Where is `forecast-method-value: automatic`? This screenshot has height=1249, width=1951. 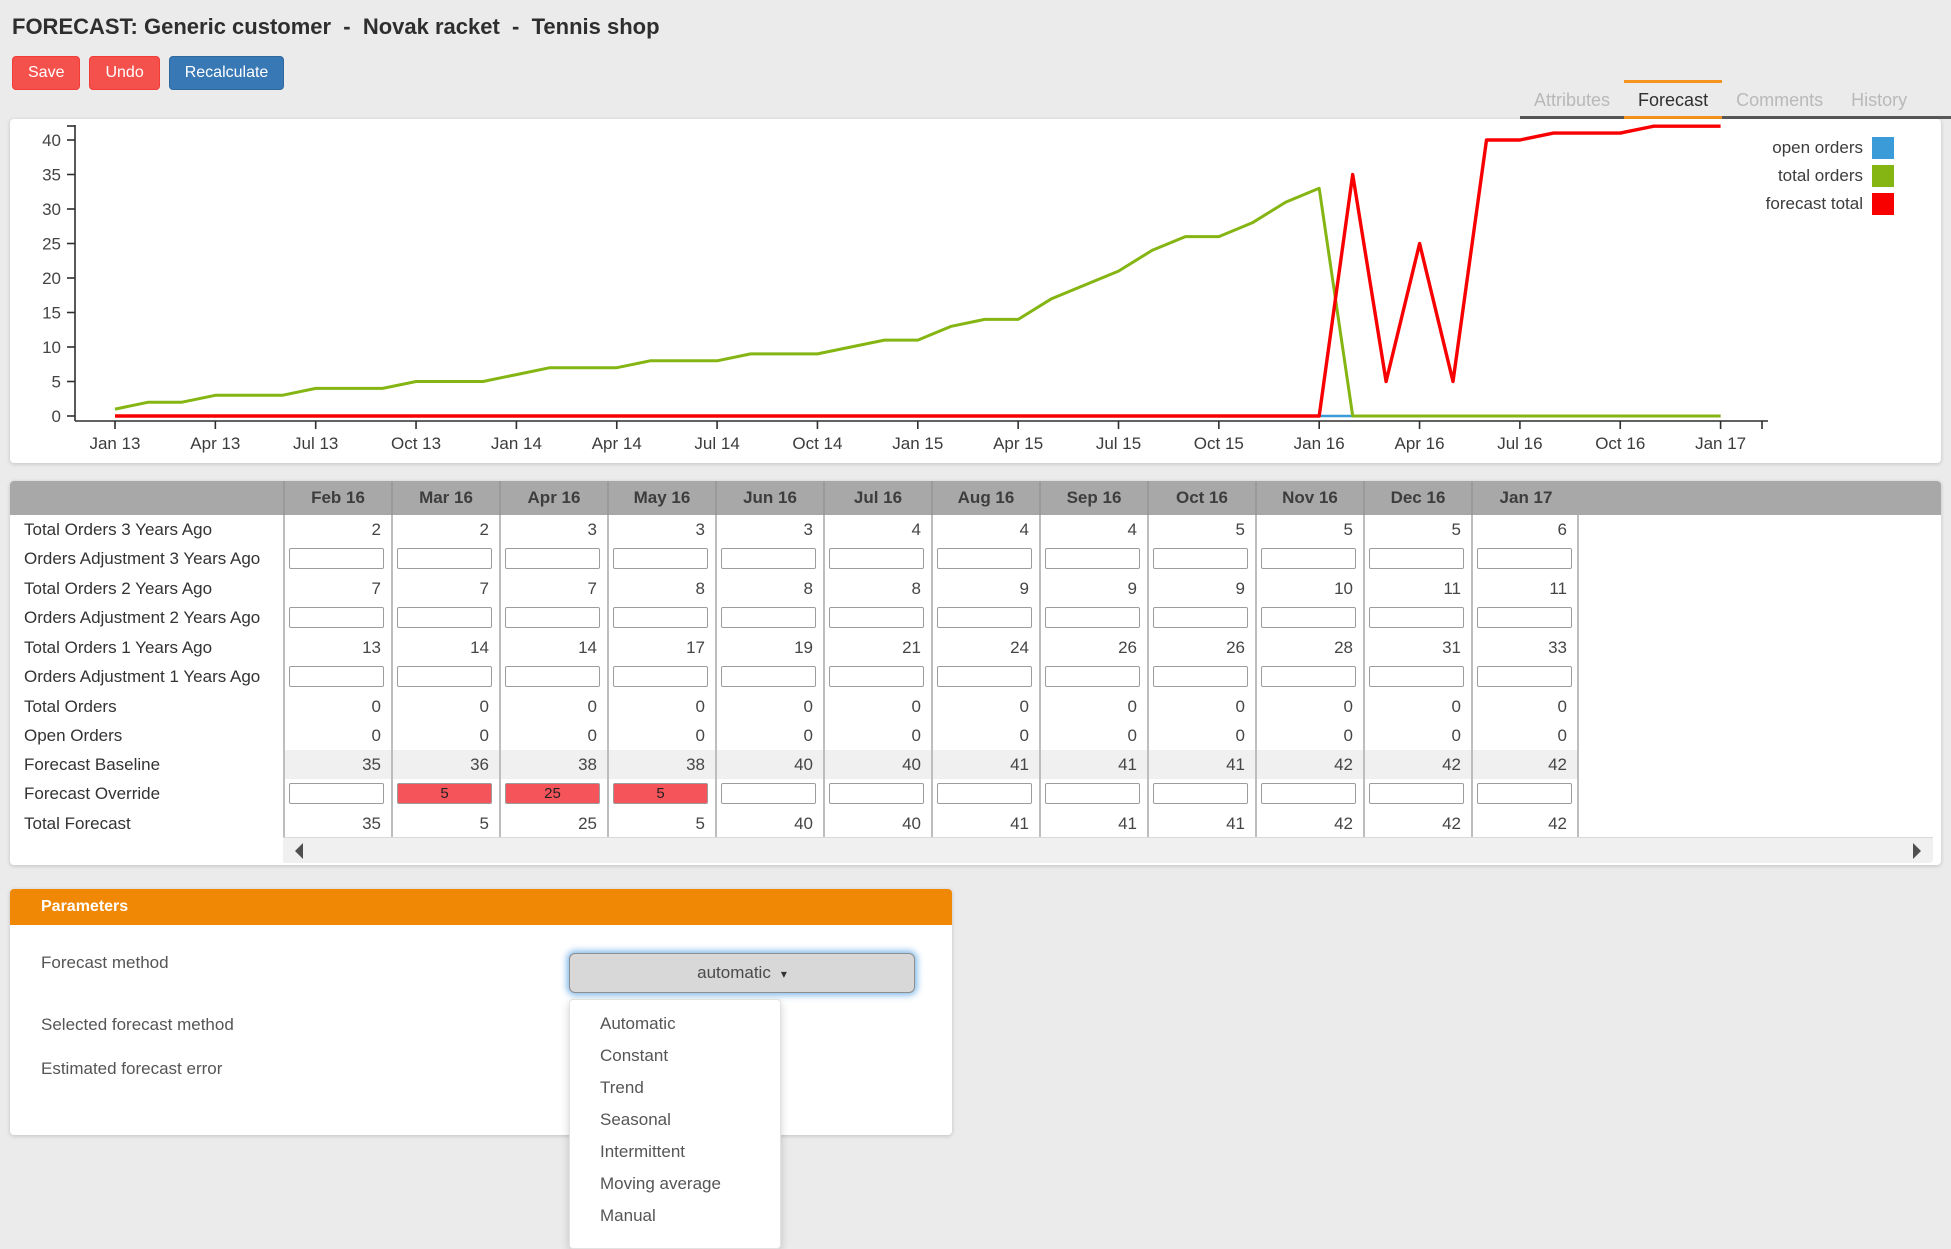 forecast-method-value: automatic is located at coordinates (734, 972).